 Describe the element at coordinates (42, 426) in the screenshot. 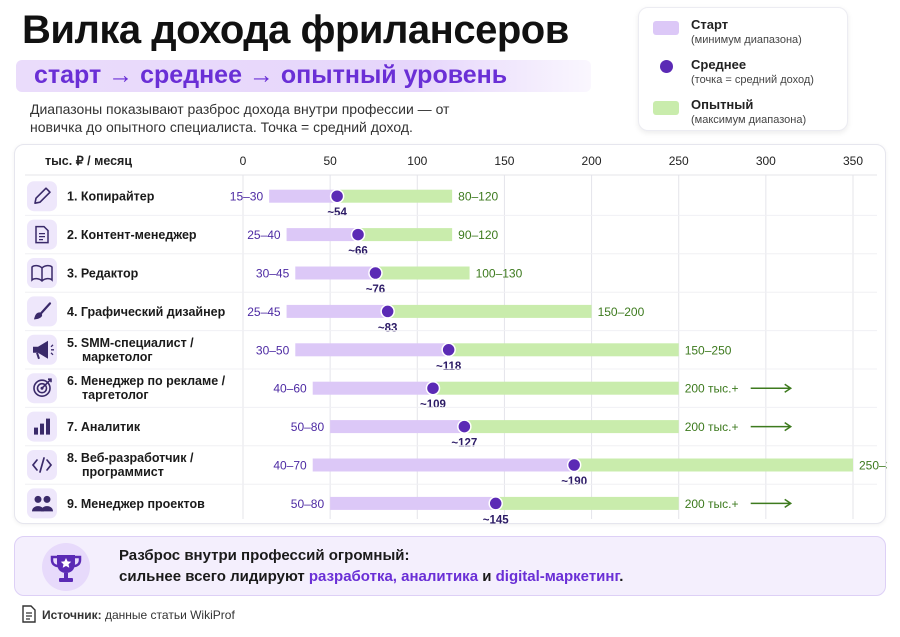

I see `bar-chart-icon` at that location.